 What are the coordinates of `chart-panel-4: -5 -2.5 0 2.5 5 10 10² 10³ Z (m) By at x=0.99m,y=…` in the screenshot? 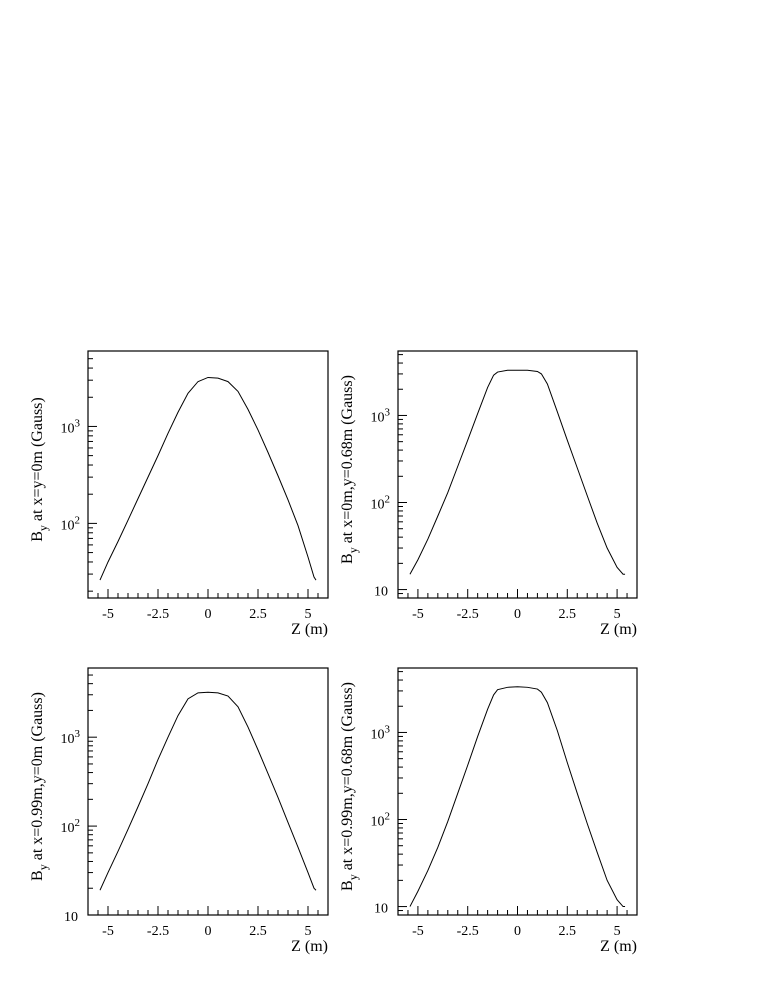 It's located at (488, 811).